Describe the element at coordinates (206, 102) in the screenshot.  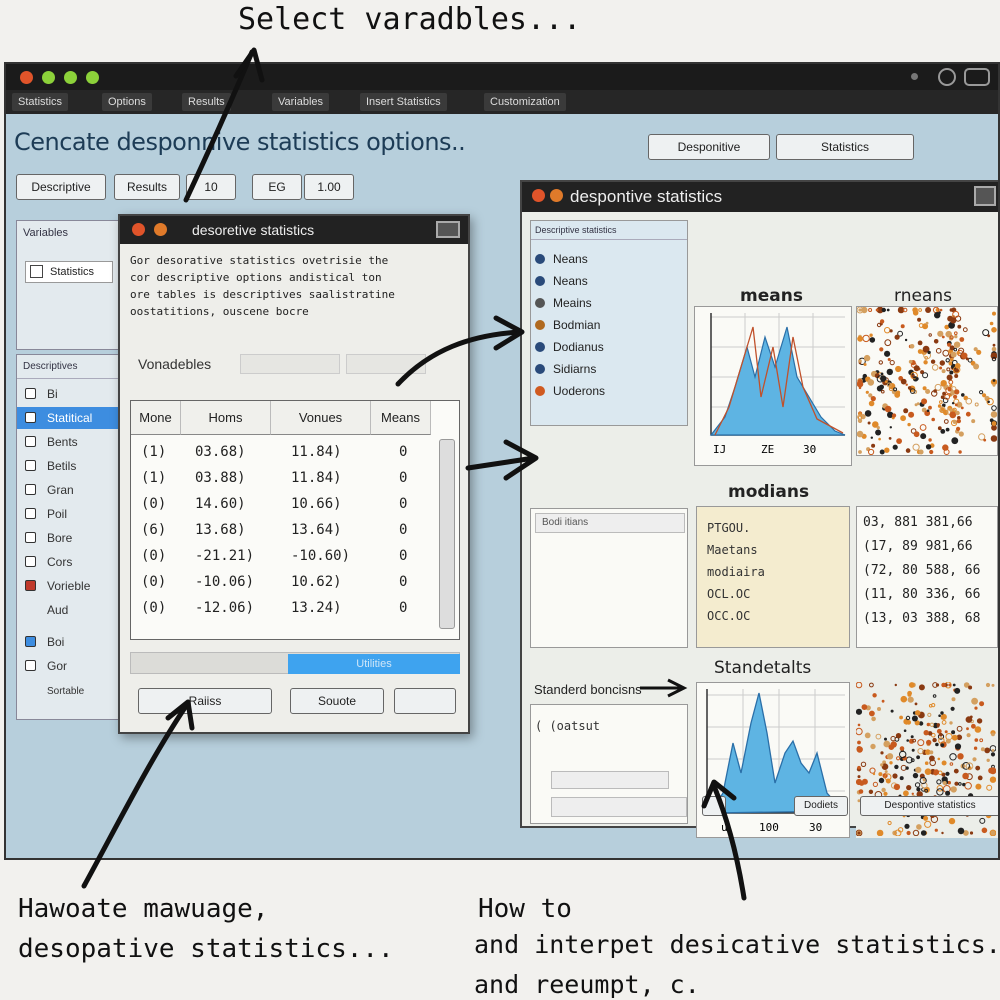
I see `menu-results: Results` at that location.